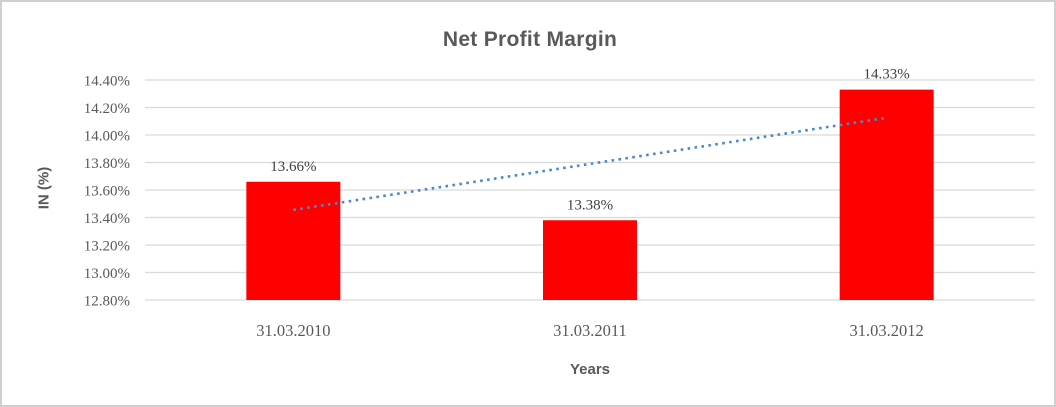 This screenshot has width=1056, height=407. Describe the element at coordinates (107, 164) in the screenshot. I see `y-tick-label: 13.80%` at that location.